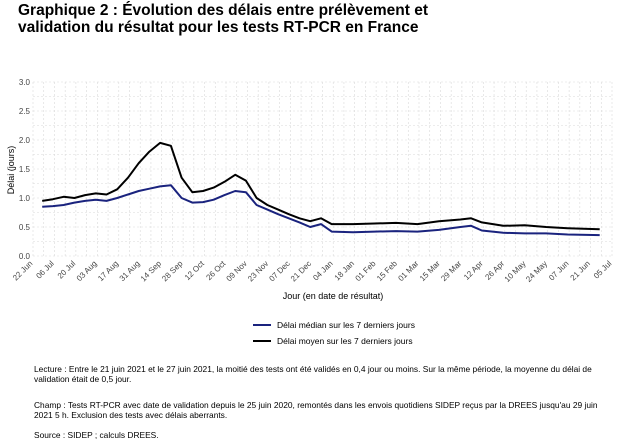 The width and height of the screenshot is (635, 444). I want to click on x-tick-label: 21 Jun, so click(580, 270).